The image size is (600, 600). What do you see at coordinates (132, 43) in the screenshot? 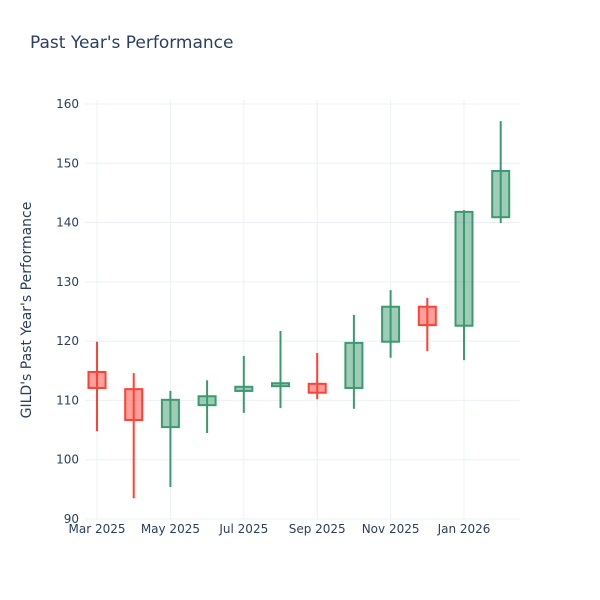
I see `chart-title: Past Year's Performance` at bounding box center [132, 43].